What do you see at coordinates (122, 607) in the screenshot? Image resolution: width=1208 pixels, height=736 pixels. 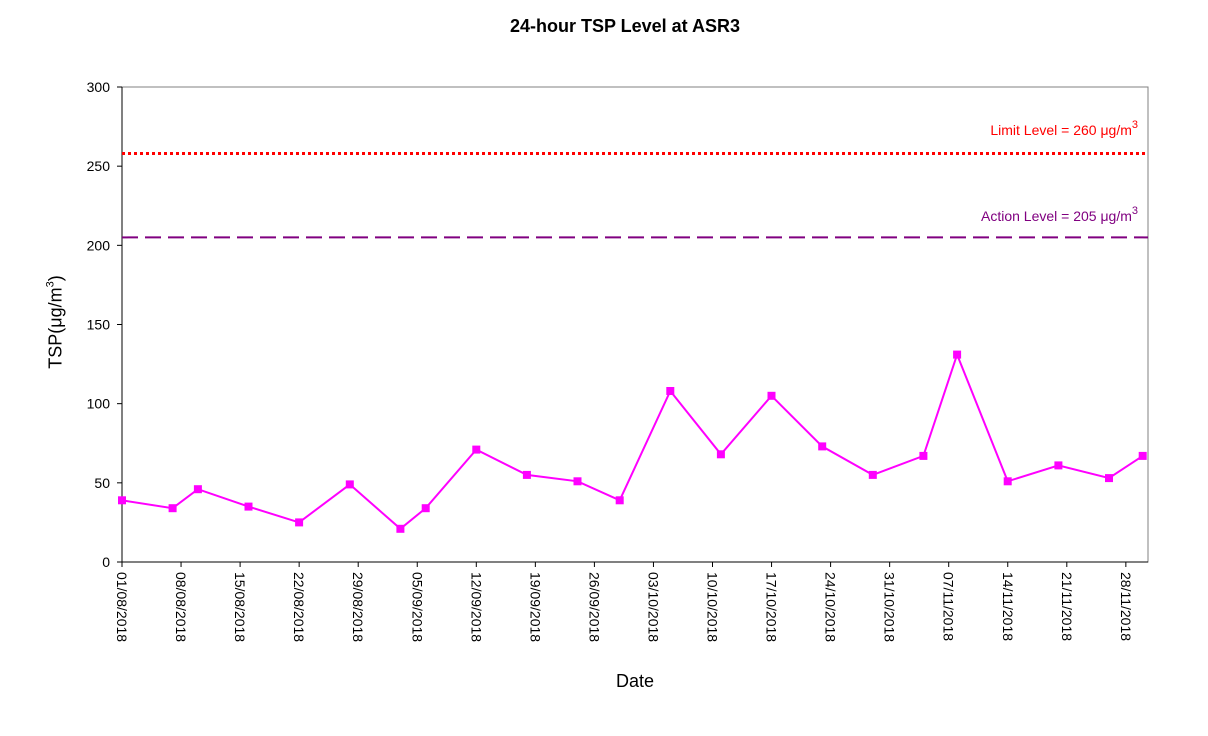 I see `x-tick-label: 01/08/2018` at bounding box center [122, 607].